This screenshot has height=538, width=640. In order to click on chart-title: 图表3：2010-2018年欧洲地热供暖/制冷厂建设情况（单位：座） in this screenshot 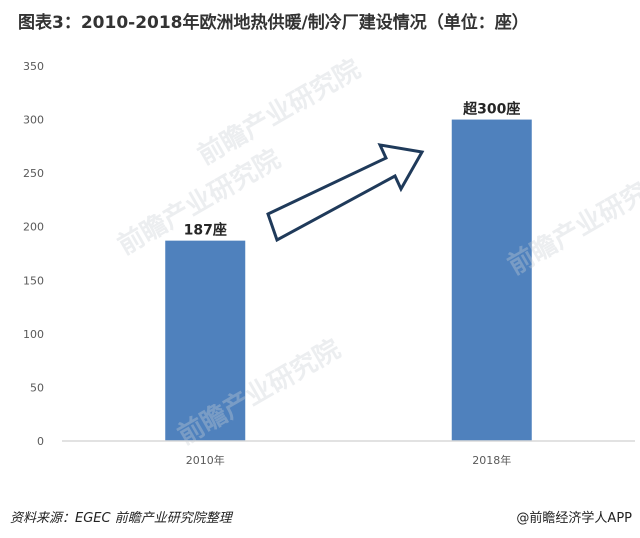, I will do `click(273, 23)`.